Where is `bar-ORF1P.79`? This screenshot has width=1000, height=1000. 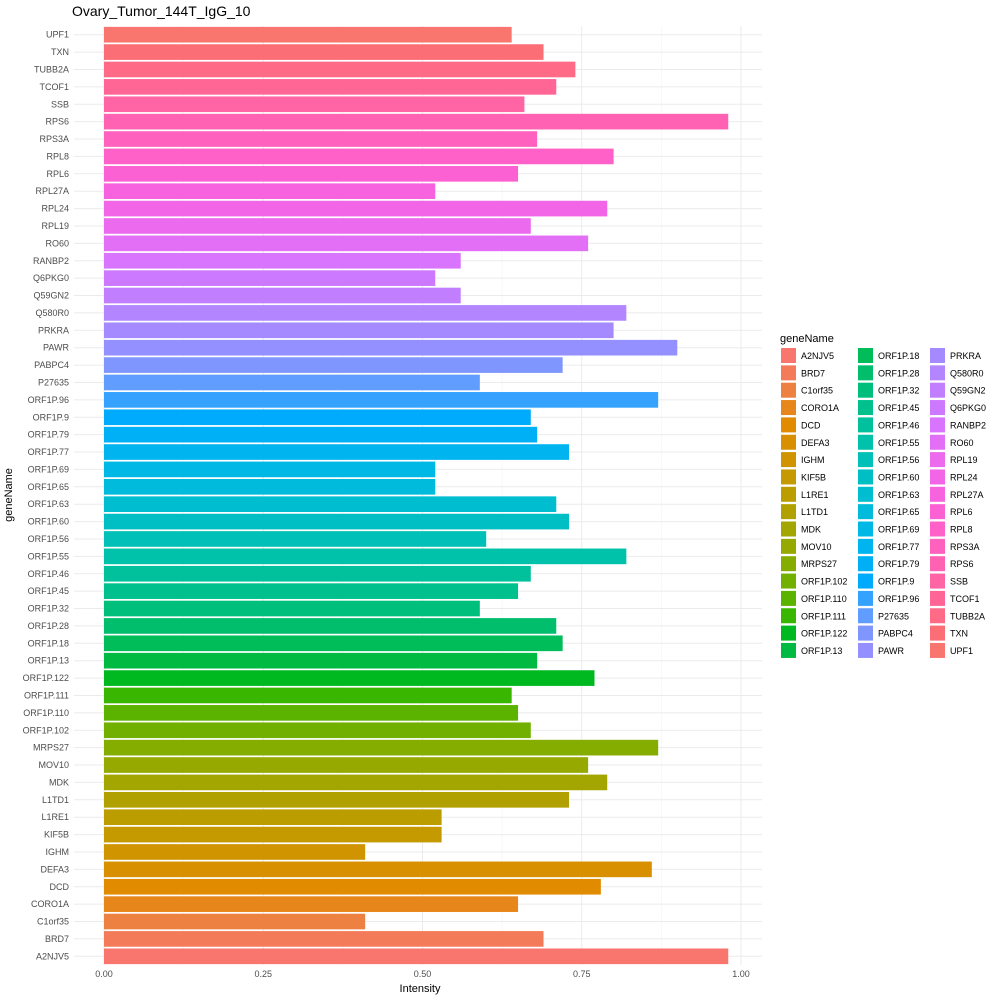 bar-ORF1P.79 is located at coordinates (321, 434).